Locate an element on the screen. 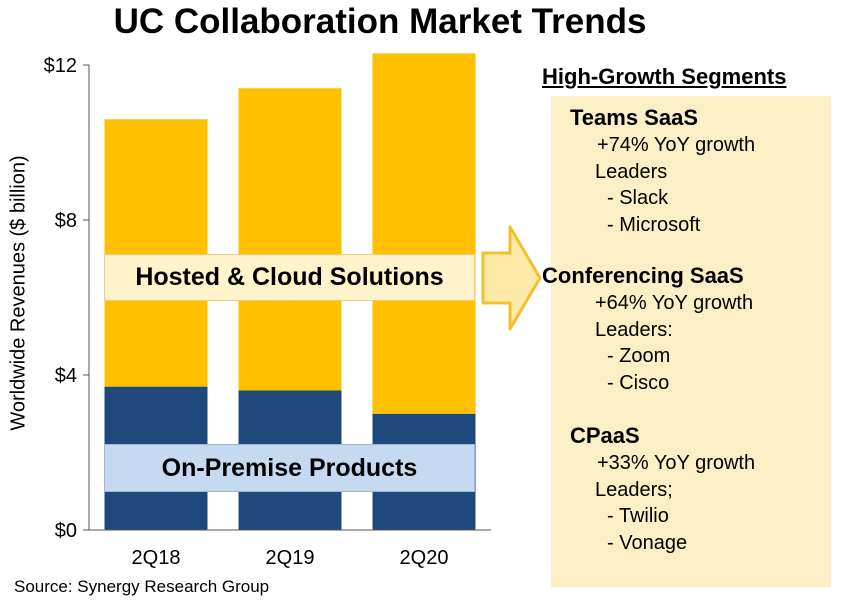 The width and height of the screenshot is (846, 602). source-note: Source: Synergy Research Group is located at coordinates (142, 586).